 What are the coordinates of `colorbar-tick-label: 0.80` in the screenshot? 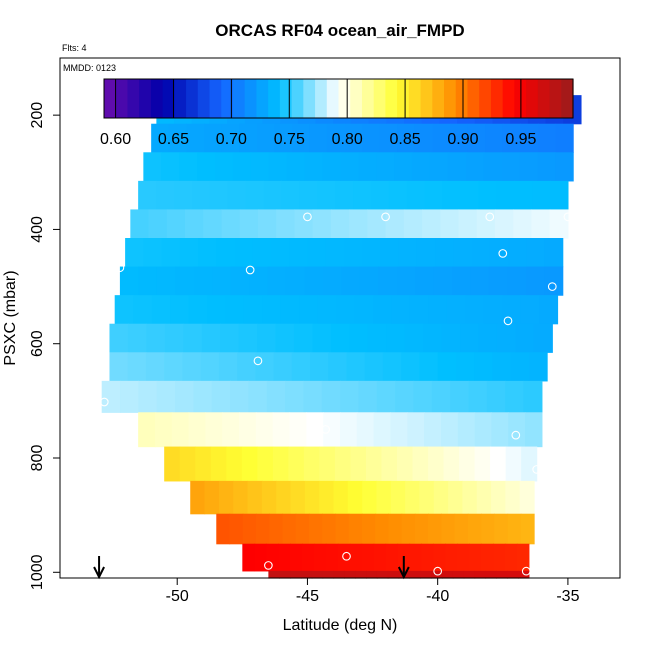 It's located at (347, 139).